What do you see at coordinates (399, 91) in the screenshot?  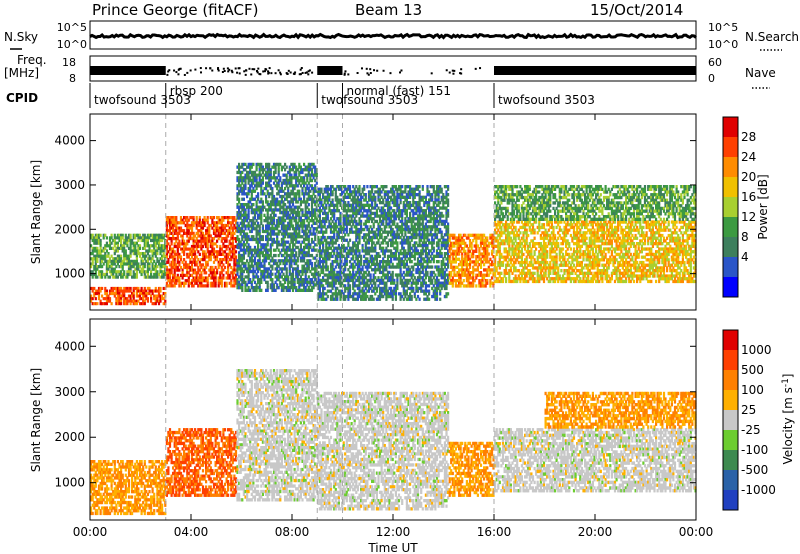 I see `cpid-segment-label: normal (fast) 151` at bounding box center [399, 91].